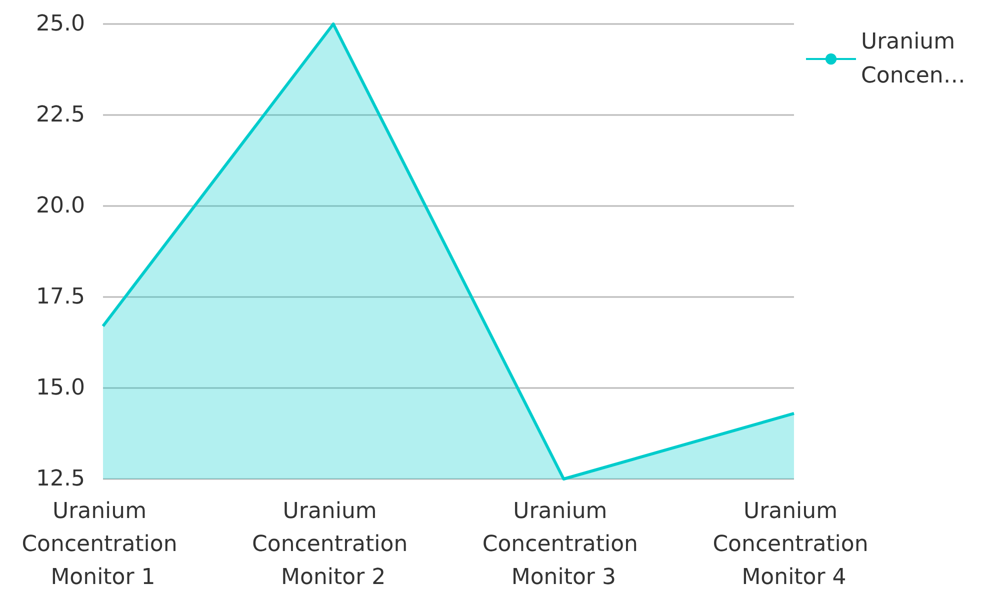 The height and width of the screenshot is (594, 986). Describe the element at coordinates (60, 388) in the screenshot. I see `y-tick-label: 15.0` at that location.